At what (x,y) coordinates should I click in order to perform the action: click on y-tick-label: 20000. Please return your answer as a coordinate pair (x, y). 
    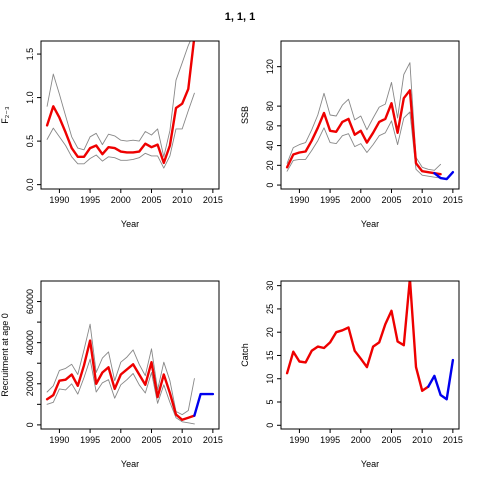
    Looking at the image, I should click on (30, 383).